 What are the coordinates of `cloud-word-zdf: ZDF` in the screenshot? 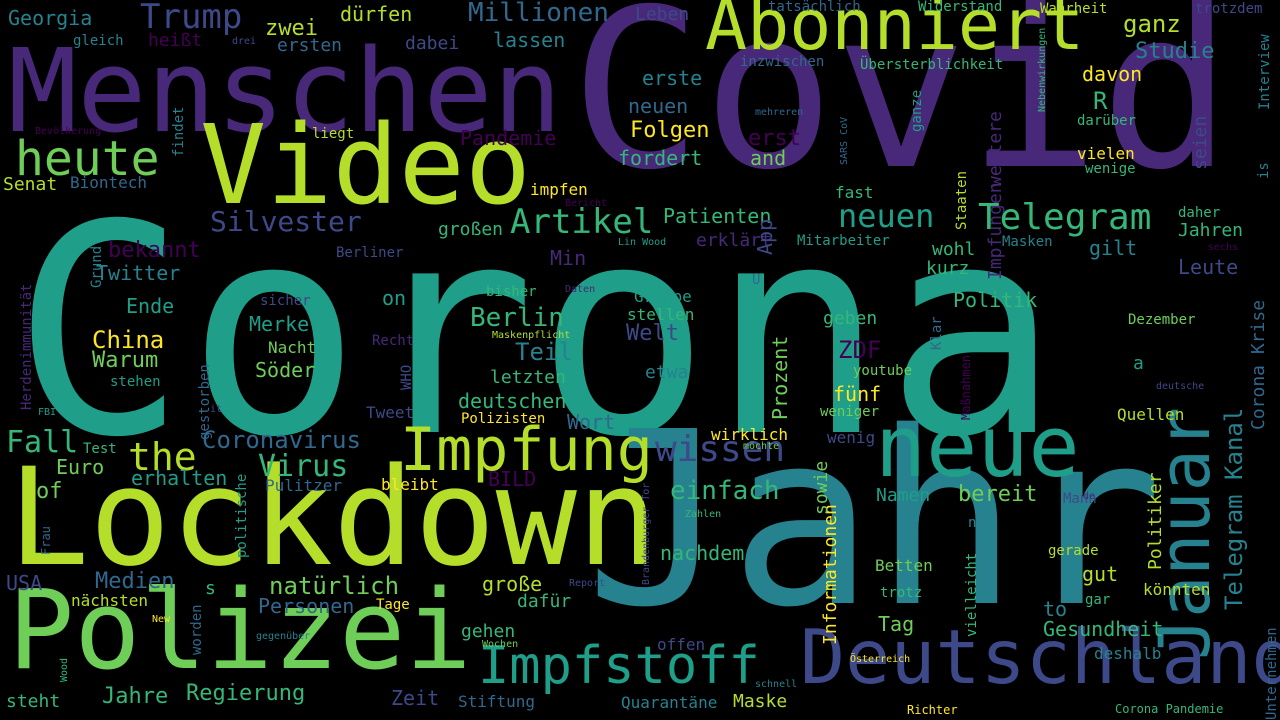 It's located at (860, 350).